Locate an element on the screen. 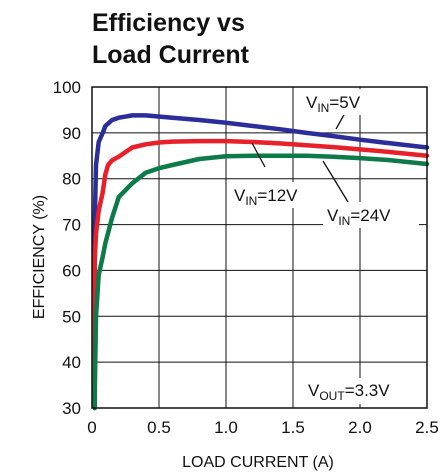 The height and width of the screenshot is (474, 444). annotation-vin-5v: VIN=5V is located at coordinates (333, 104).